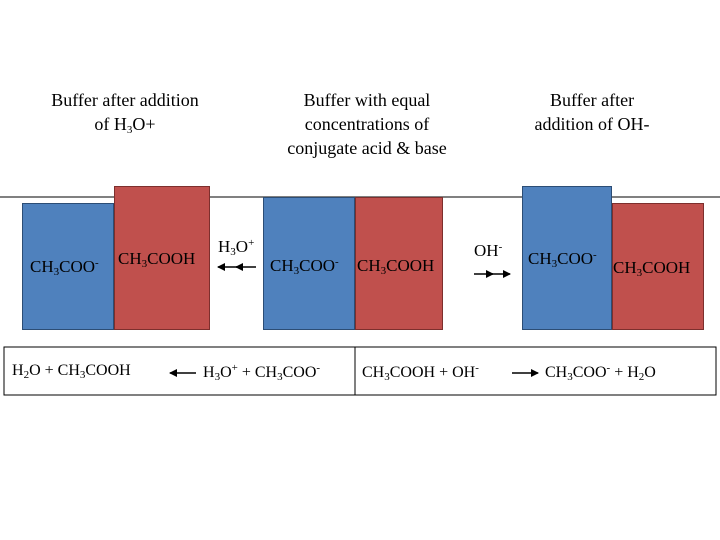  I want to click on title-line: of H3O+, so click(125, 127).